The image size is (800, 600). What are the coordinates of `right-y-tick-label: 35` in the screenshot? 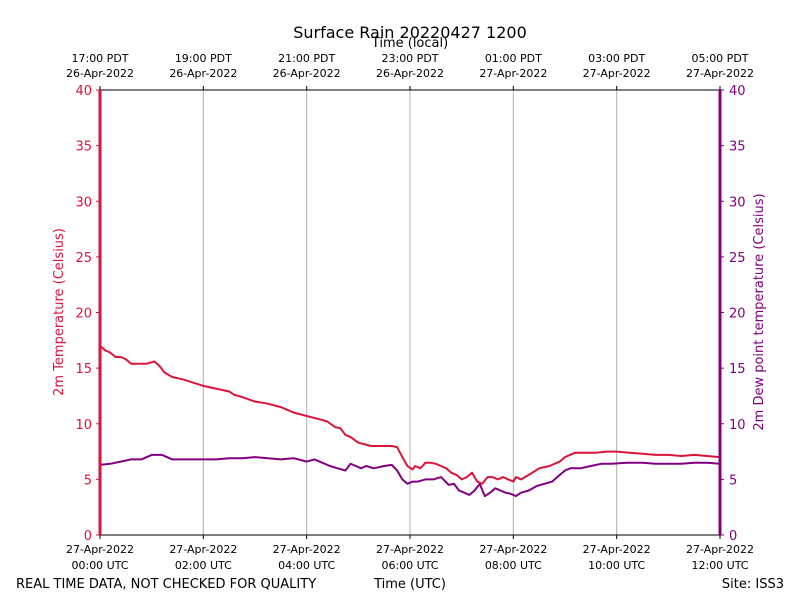 It's located at (737, 147).